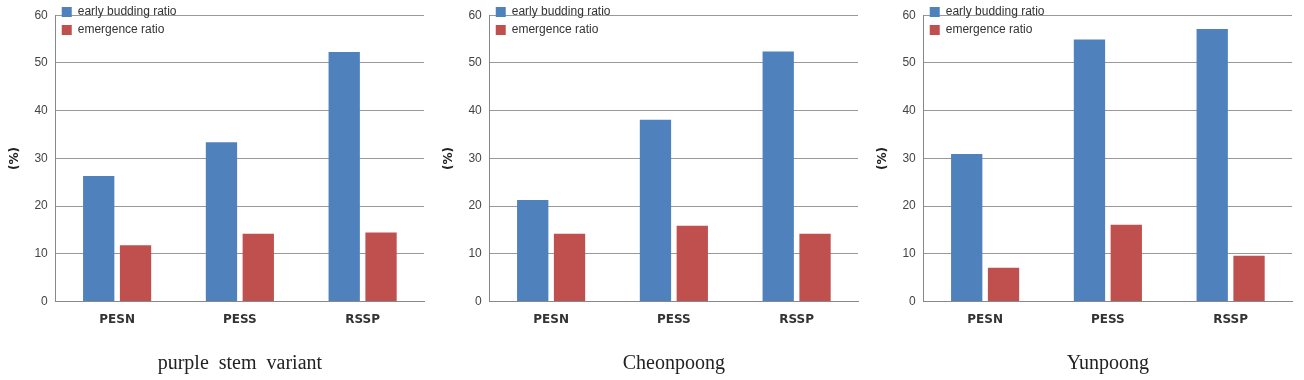  What do you see at coordinates (1107, 363) in the screenshot?
I see `x-axis-title: Yunpoong` at bounding box center [1107, 363].